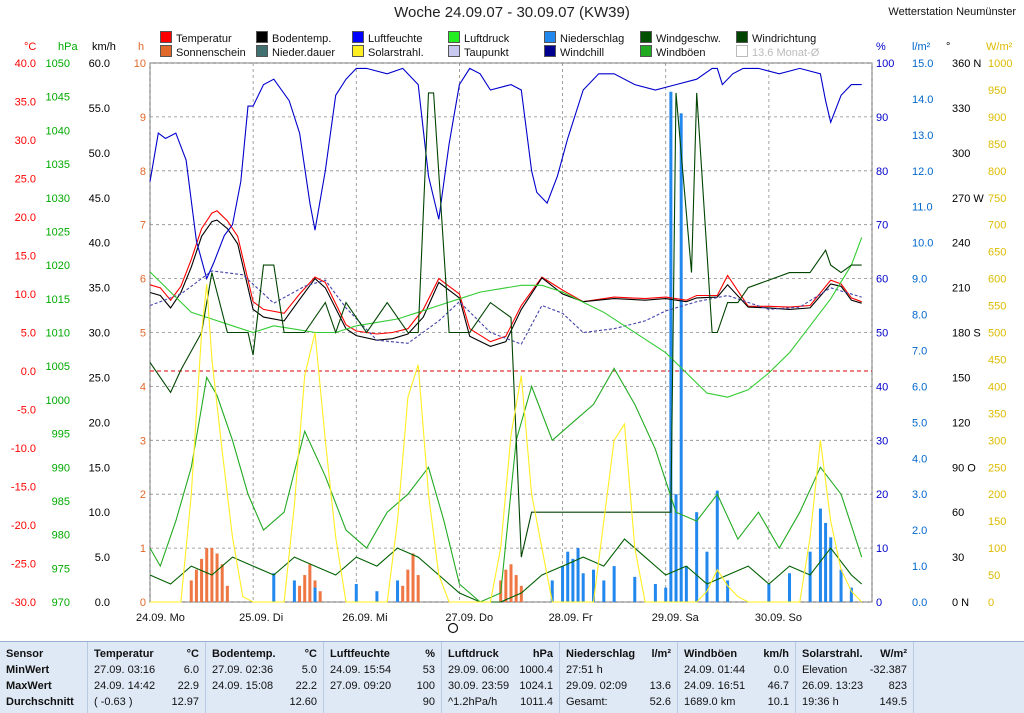  What do you see at coordinates (997, 495) in the screenshot?
I see `axis-tick-label: 200` at bounding box center [997, 495].